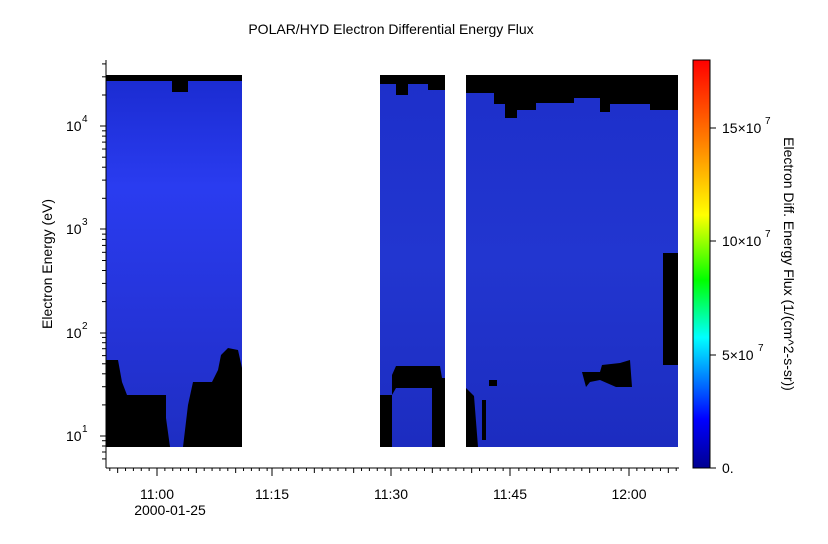  Describe the element at coordinates (85, 326) in the screenshot. I see `y-tick-label-exp: 2` at that location.